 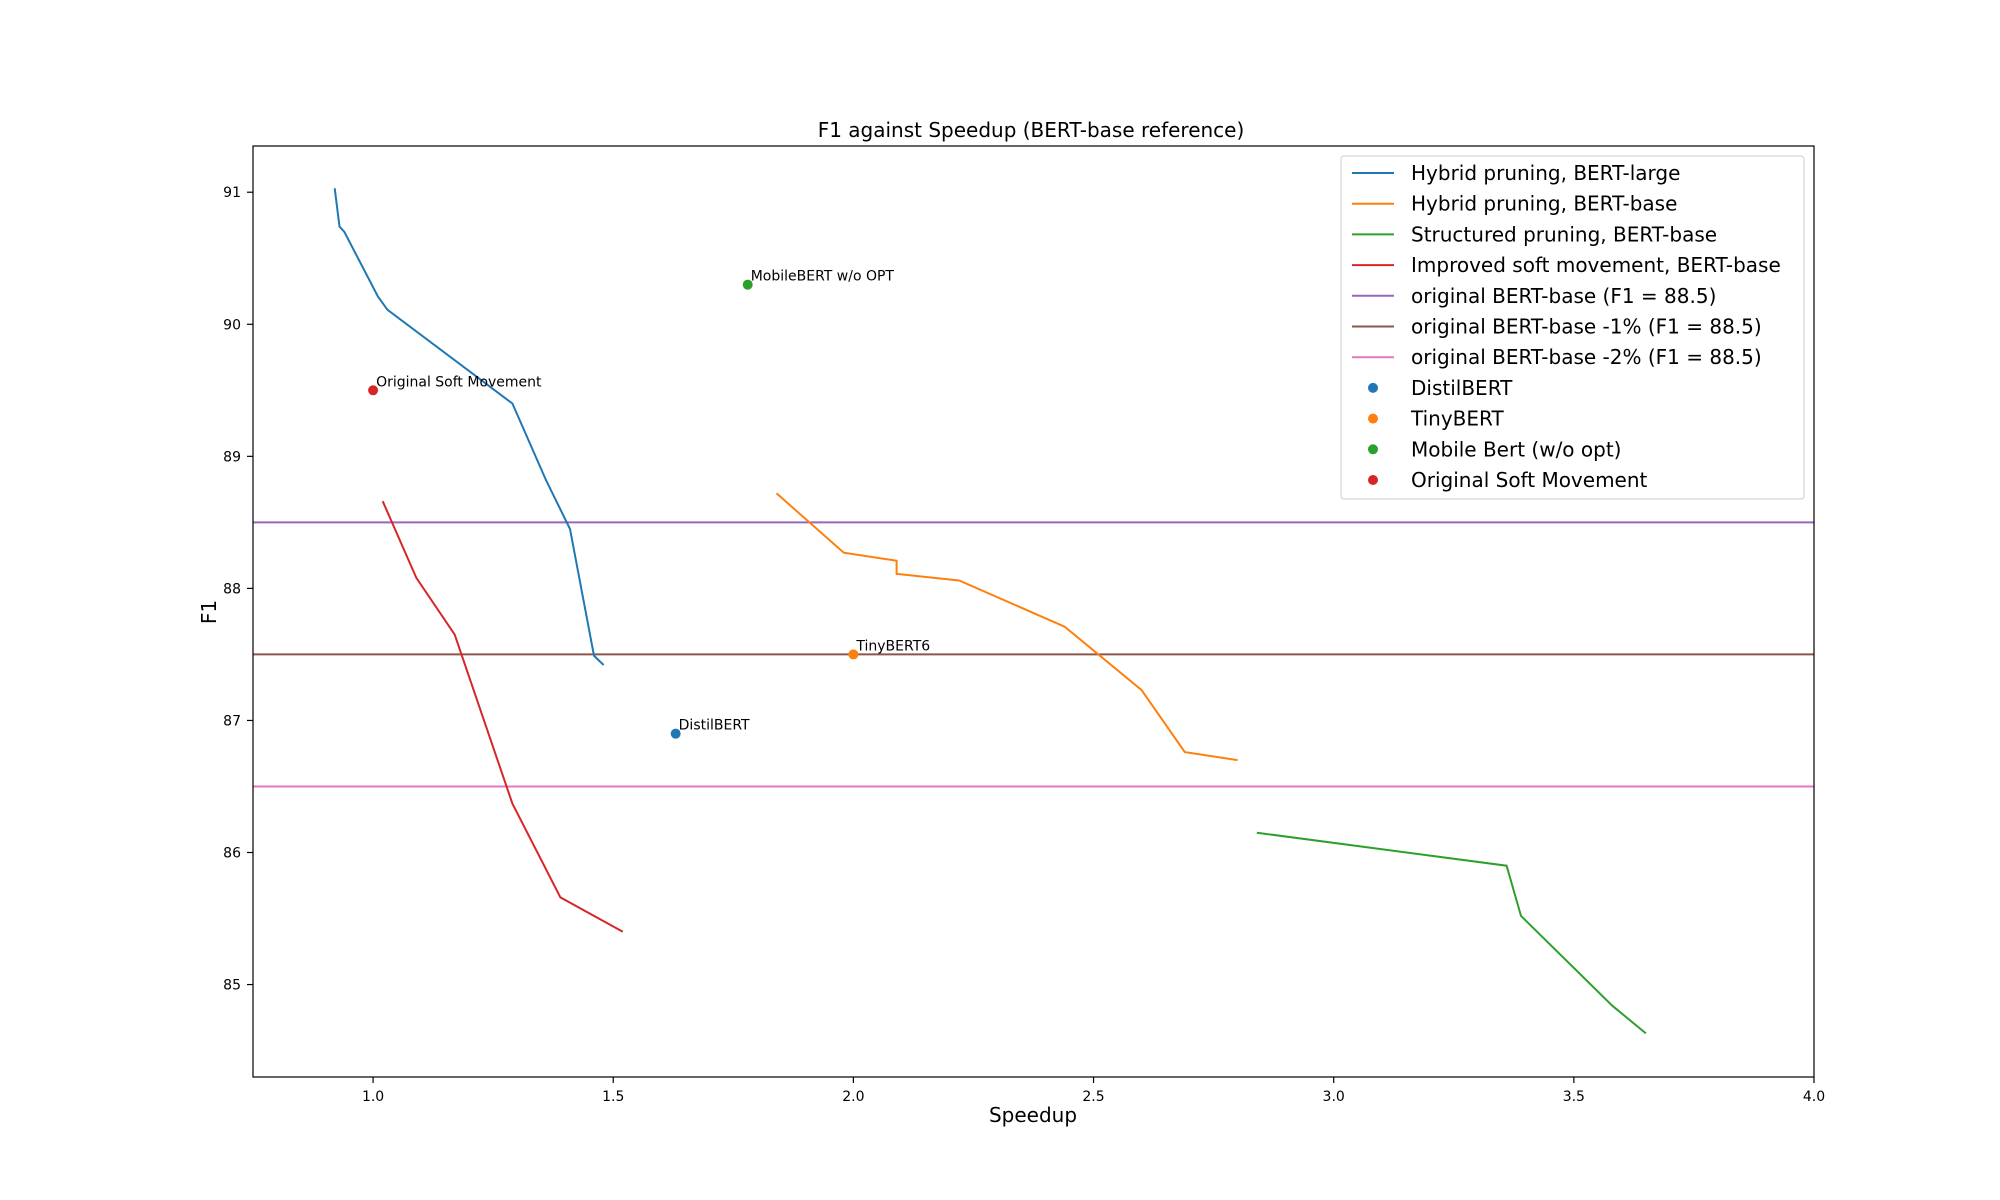 What do you see at coordinates (1031, 130) in the screenshot?
I see `chart-title: F1 against Speedup (BERT-base reference)` at bounding box center [1031, 130].